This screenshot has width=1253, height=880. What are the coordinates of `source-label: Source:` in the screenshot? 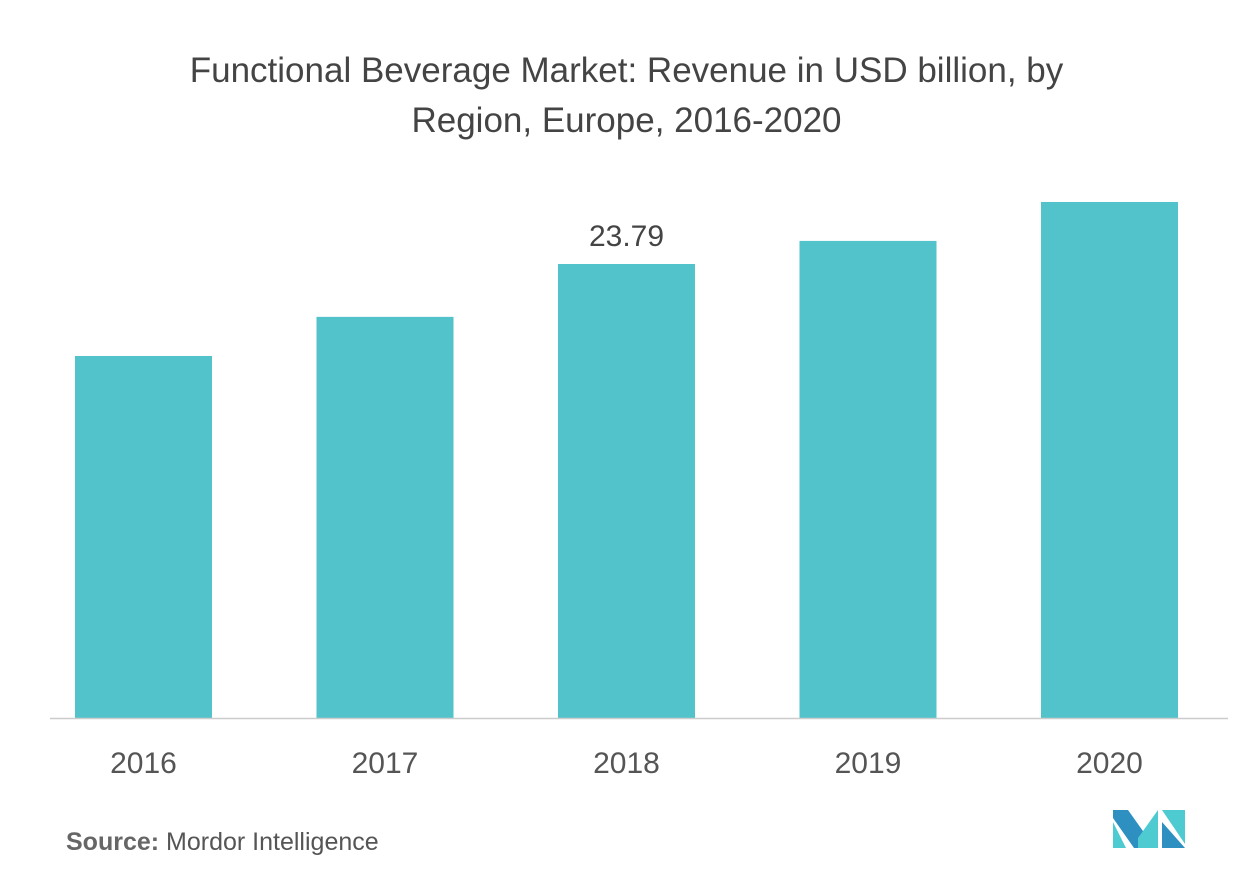 It's located at (113, 842).